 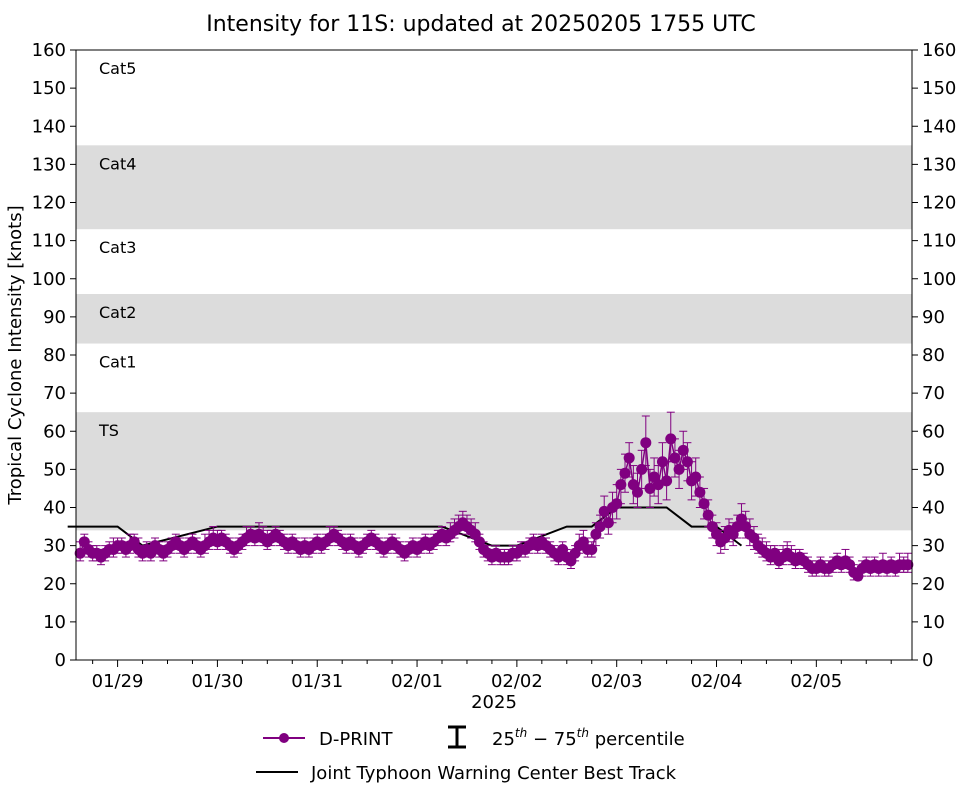 What do you see at coordinates (939, 203) in the screenshot?
I see `y-tick-label-right: 120` at bounding box center [939, 203].